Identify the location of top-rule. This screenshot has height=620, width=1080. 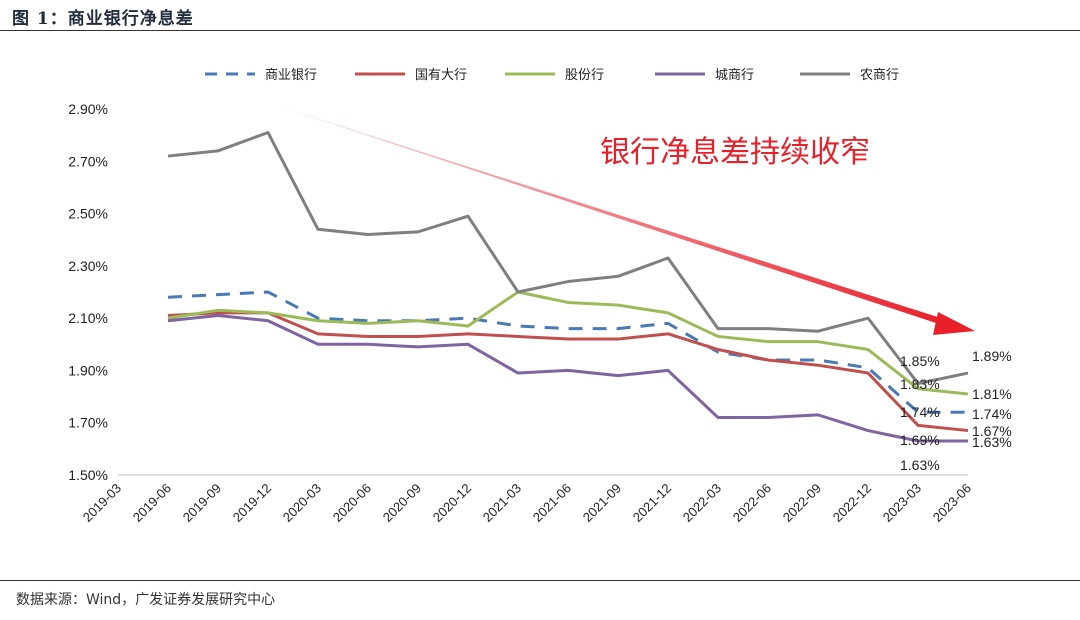
(540, 30).